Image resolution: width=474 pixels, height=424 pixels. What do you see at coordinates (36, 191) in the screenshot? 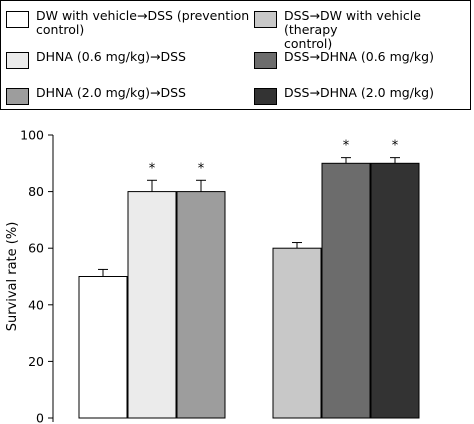
I see `y-tick-label: 80` at bounding box center [36, 191].